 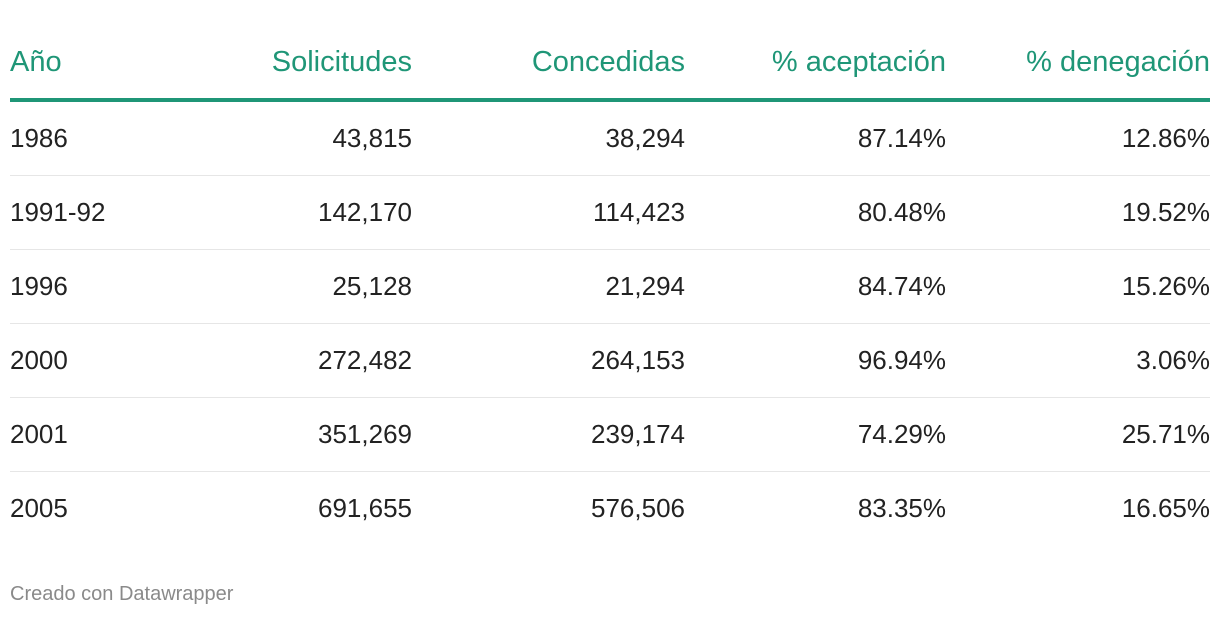 What do you see at coordinates (815, 360) in the screenshot?
I see `cell-acceptance: 96.94%` at bounding box center [815, 360].